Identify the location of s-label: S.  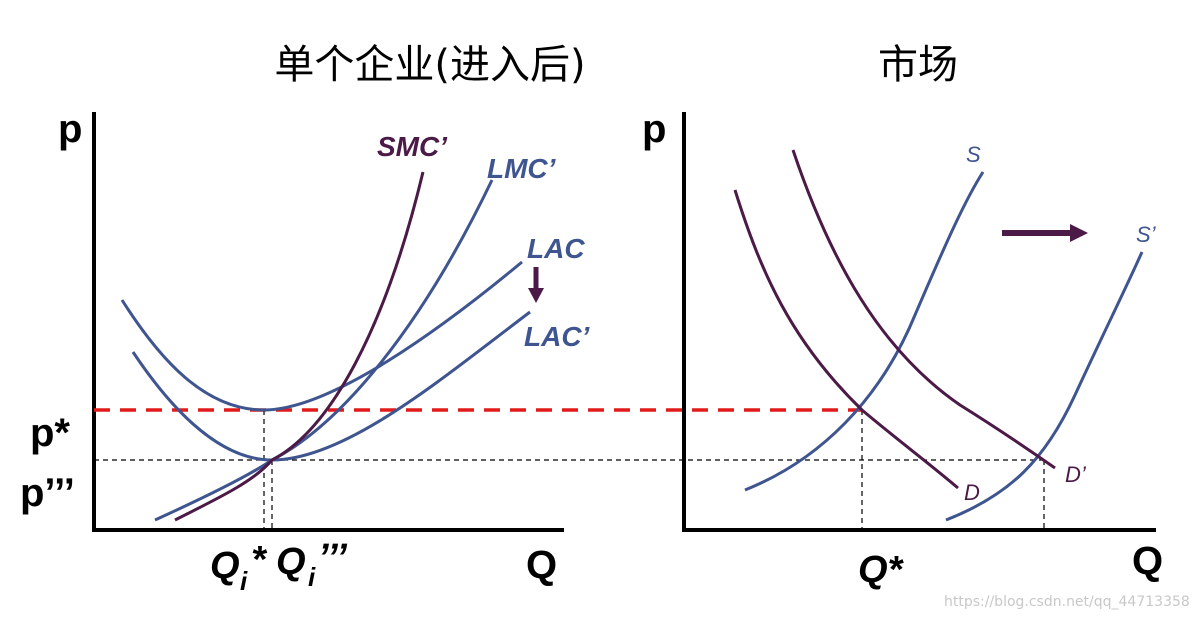
(973, 154).